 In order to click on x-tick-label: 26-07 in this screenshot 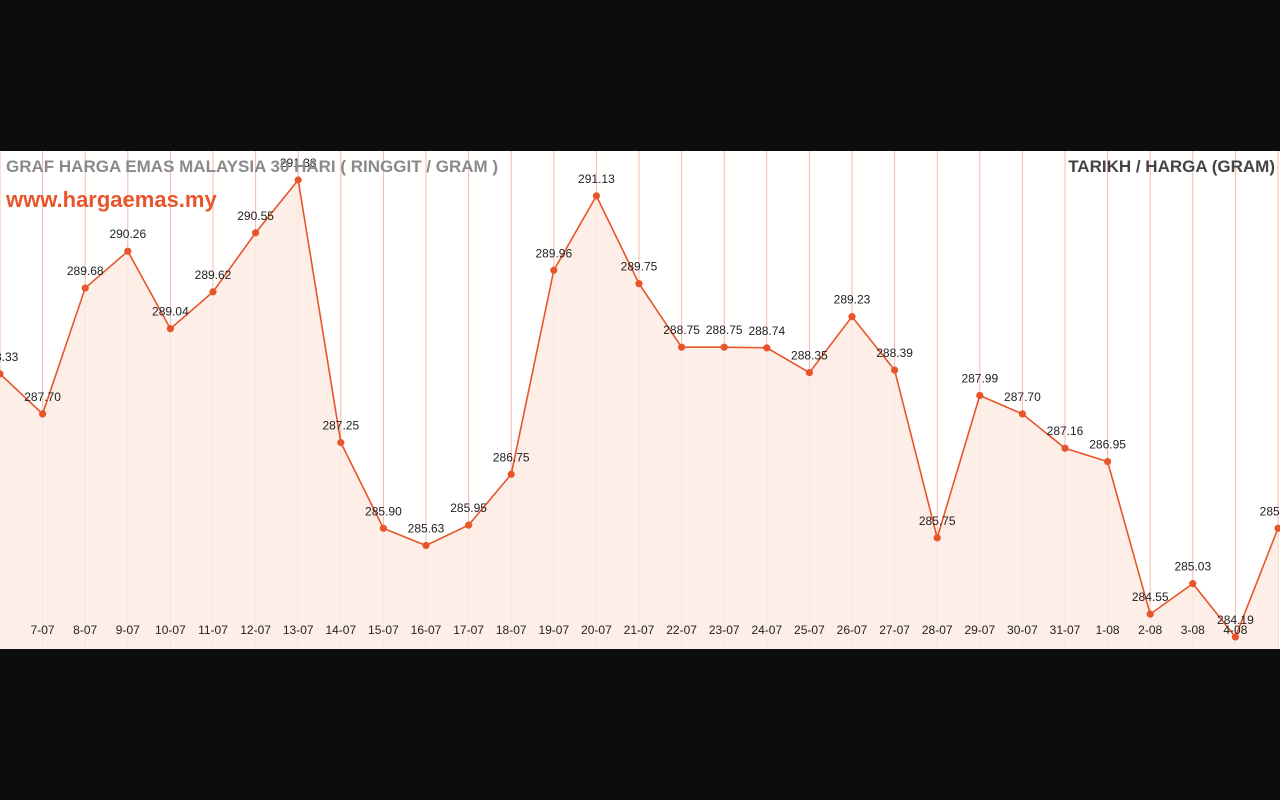, I will do `click(852, 630)`.